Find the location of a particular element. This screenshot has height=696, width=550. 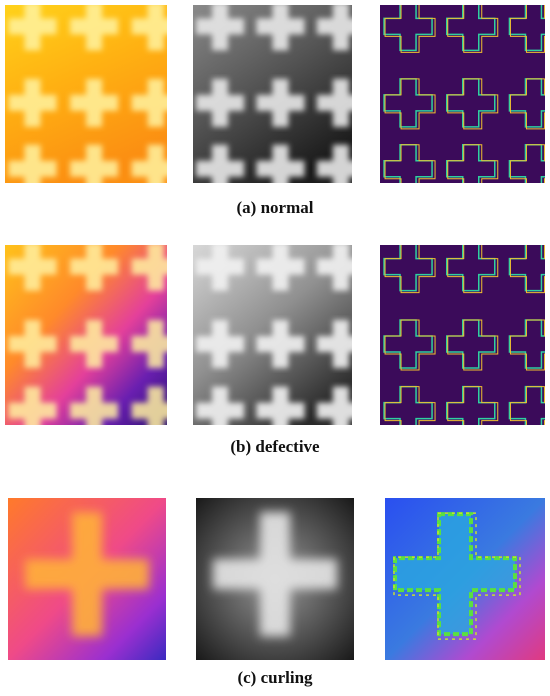

caption: (c) curling is located at coordinates (275, 677).